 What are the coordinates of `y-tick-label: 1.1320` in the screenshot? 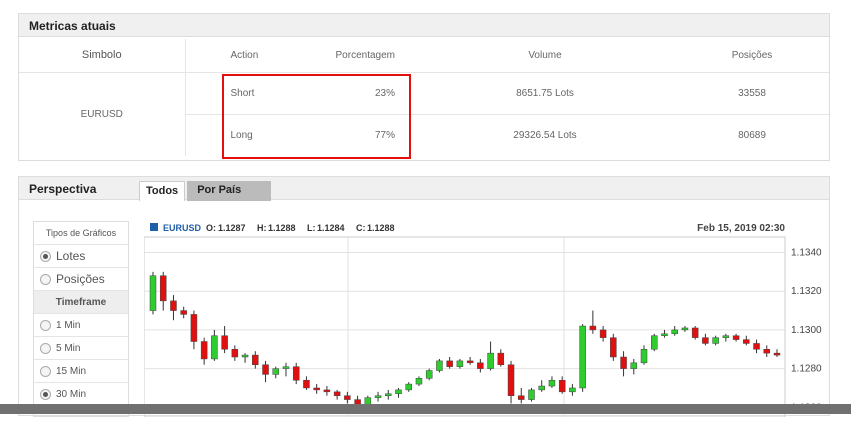 It's located at (806, 291).